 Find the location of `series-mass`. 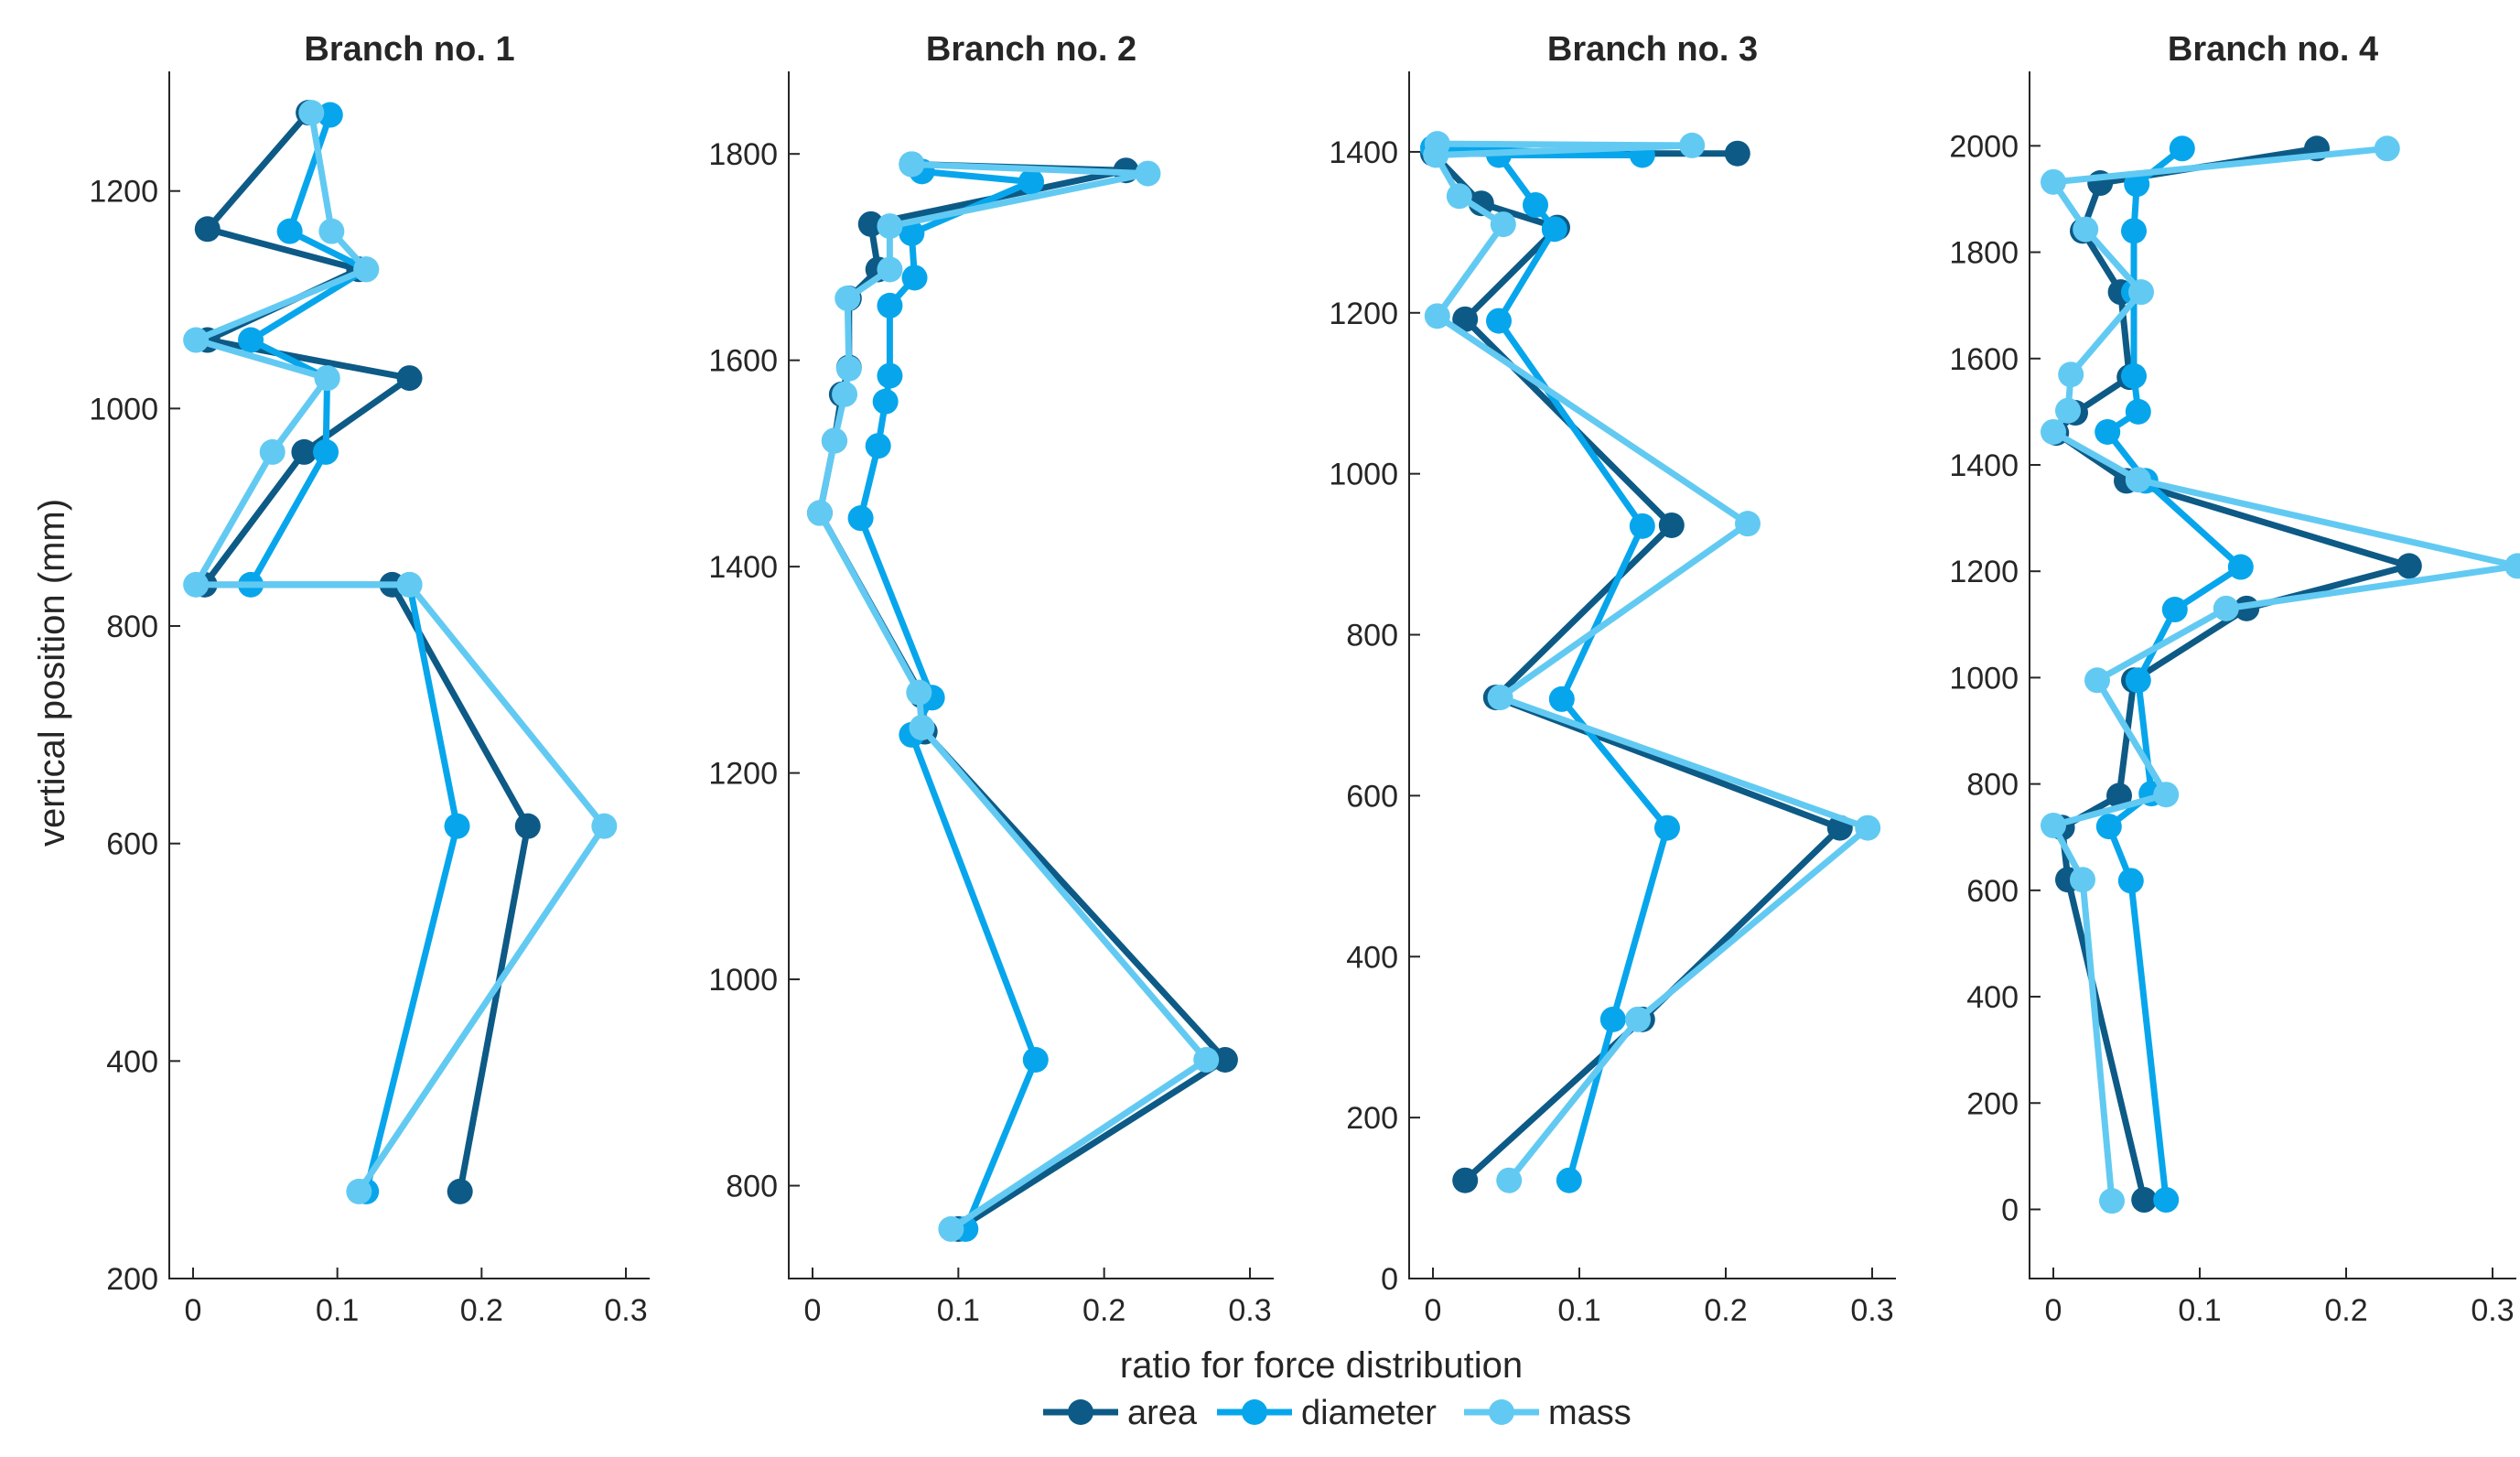

series-mass is located at coordinates (1013, 696).